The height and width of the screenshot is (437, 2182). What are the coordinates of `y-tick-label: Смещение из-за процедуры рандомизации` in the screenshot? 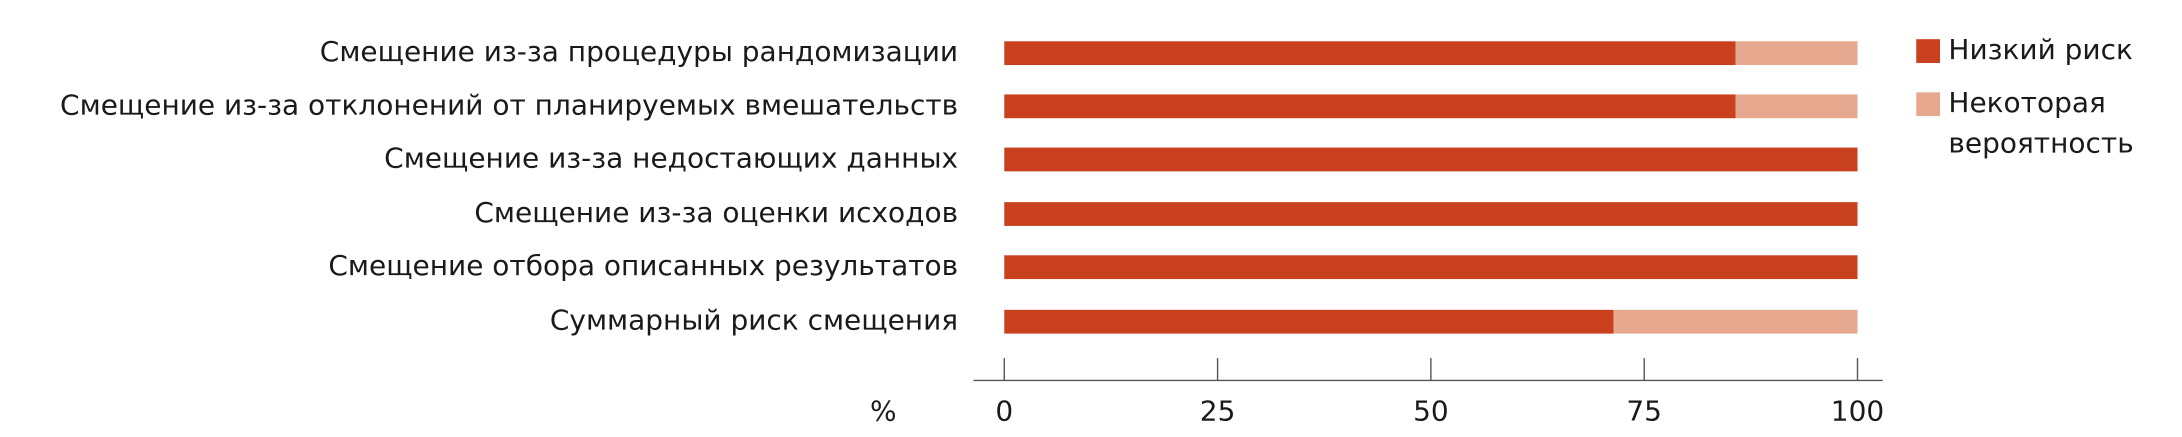 It's located at (639, 51).